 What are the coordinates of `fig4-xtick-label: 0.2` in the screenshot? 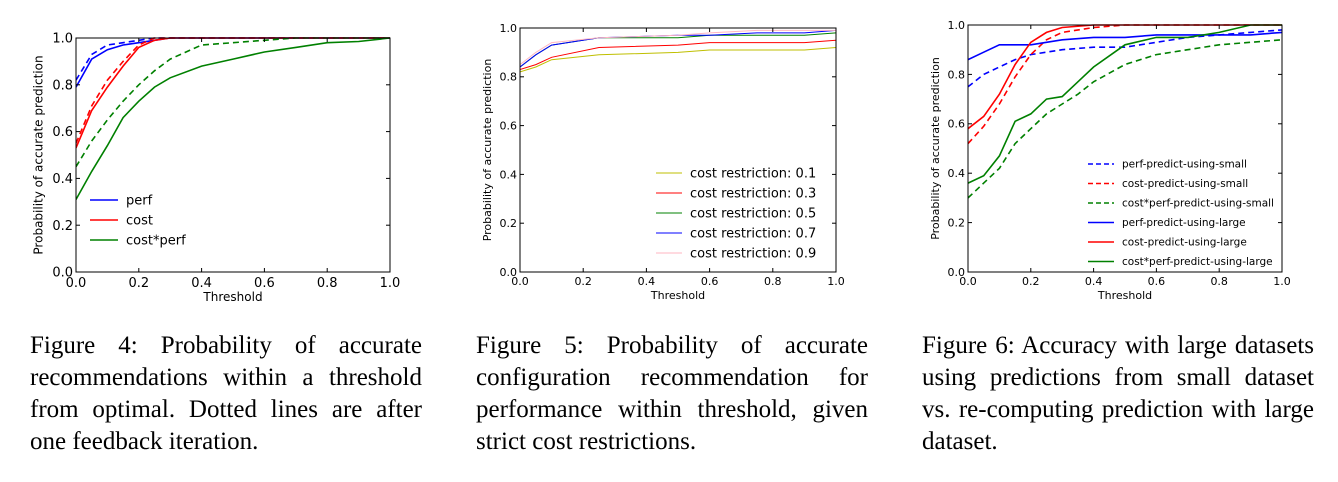 It's located at (138, 283).